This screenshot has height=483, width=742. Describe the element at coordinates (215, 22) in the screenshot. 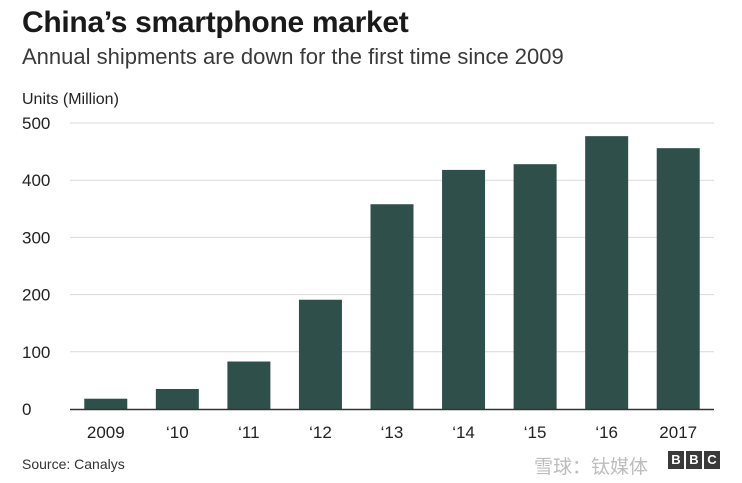

I see `chart-title: China’s smartphone market` at that location.